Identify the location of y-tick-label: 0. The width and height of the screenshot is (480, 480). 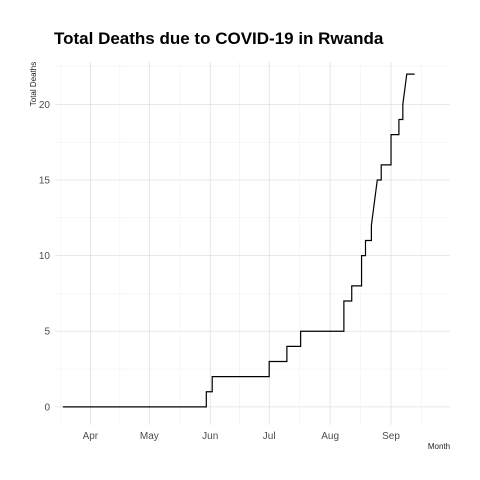
(47, 407).